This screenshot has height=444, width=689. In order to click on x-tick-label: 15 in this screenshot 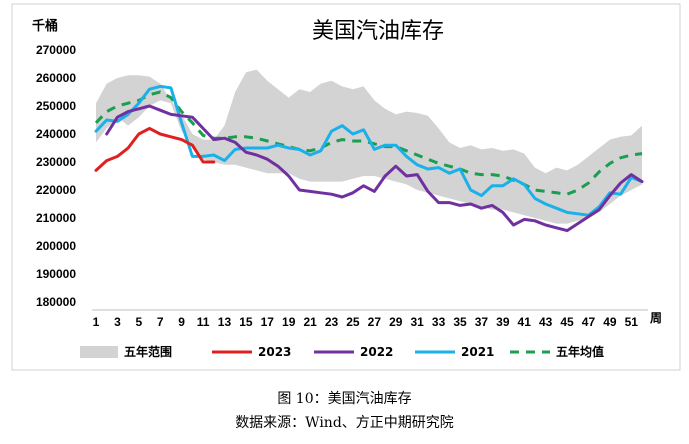, I will do `click(246, 322)`.